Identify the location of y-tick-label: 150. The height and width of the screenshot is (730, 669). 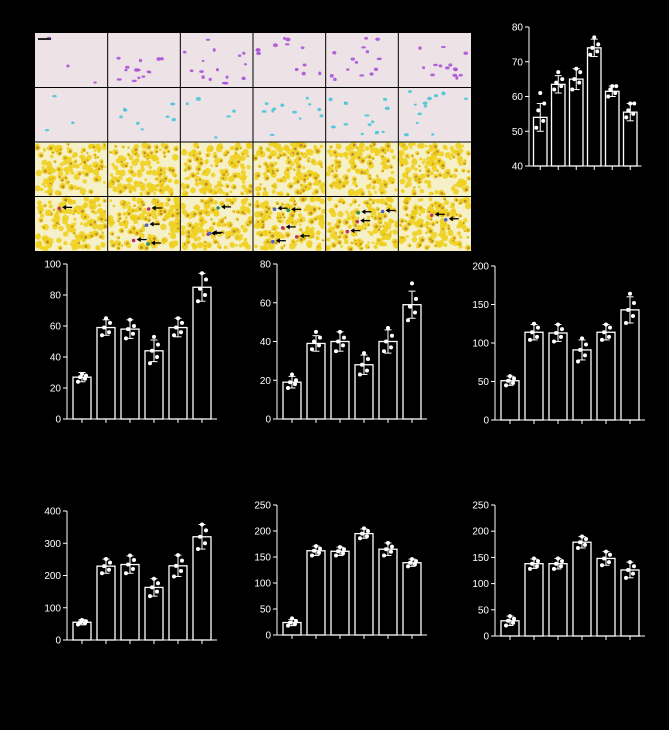
(480, 558).